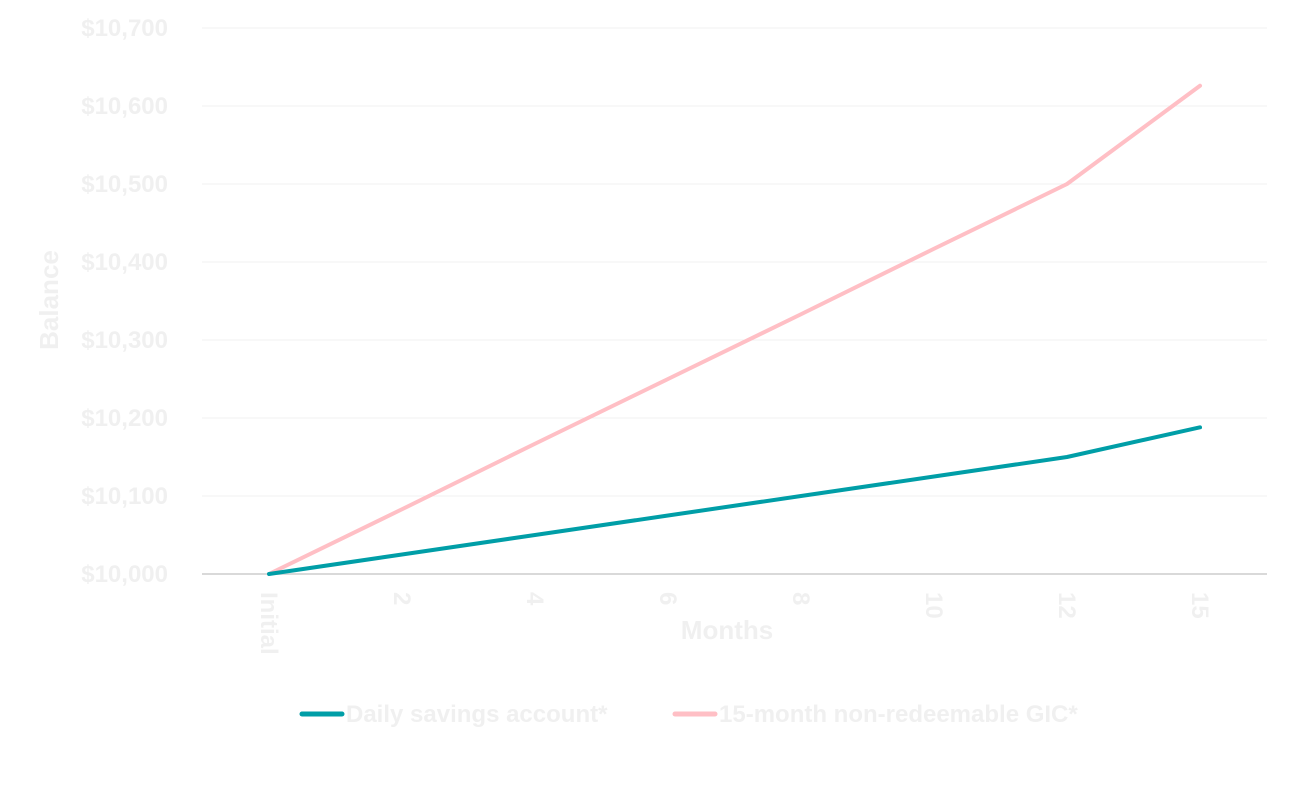 The image size is (1290, 795). What do you see at coordinates (124, 574) in the screenshot?
I see `y-tick-label: $10,000` at bounding box center [124, 574].